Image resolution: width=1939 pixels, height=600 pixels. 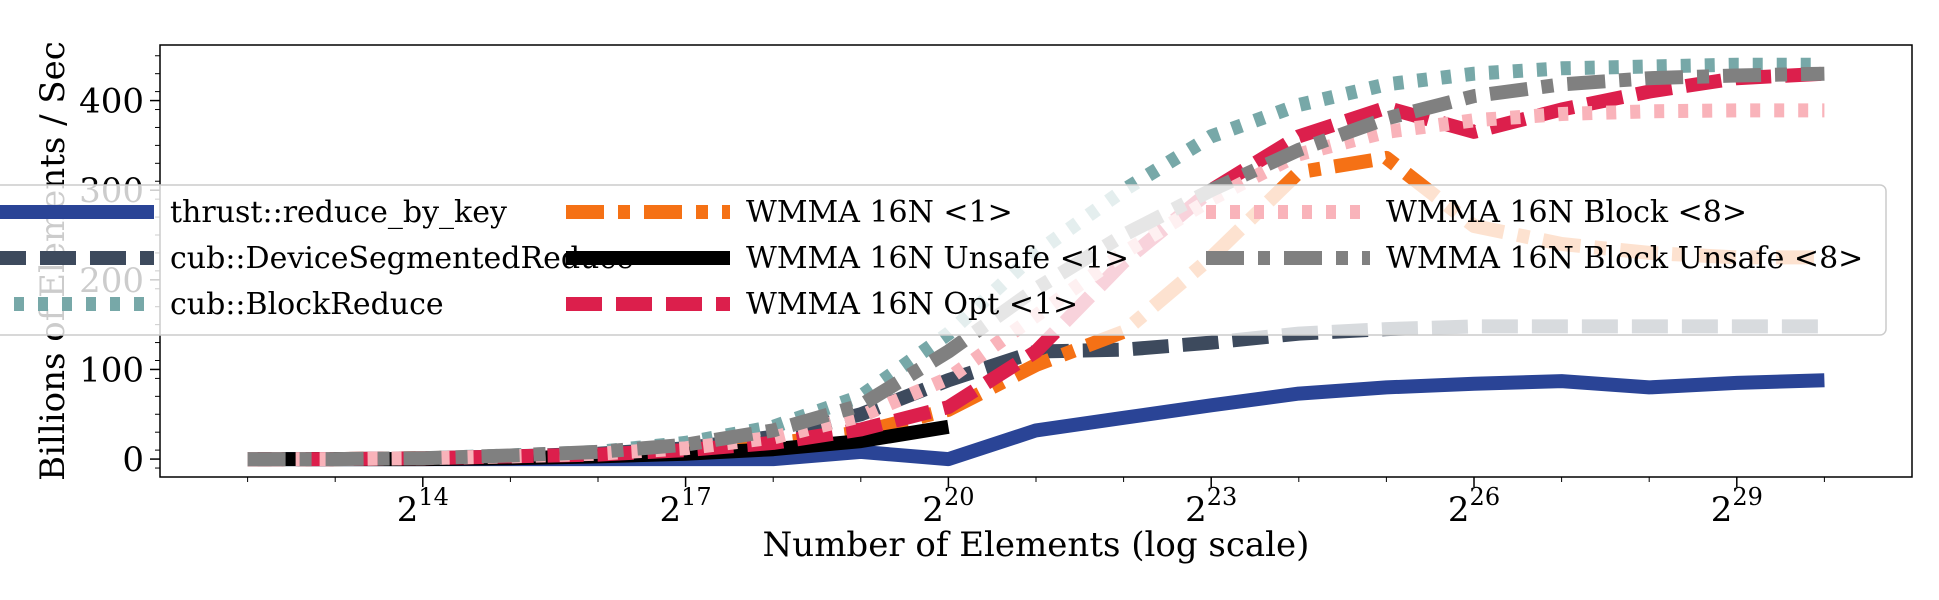 I want to click on x-tick-exponent: 29, so click(x=1747, y=497).